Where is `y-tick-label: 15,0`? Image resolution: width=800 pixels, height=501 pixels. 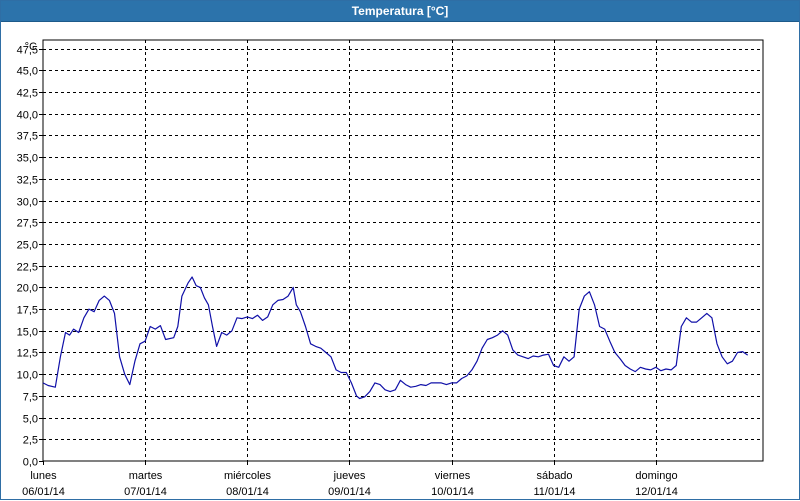 y-tick-label: 15,0 is located at coordinates (27, 333).